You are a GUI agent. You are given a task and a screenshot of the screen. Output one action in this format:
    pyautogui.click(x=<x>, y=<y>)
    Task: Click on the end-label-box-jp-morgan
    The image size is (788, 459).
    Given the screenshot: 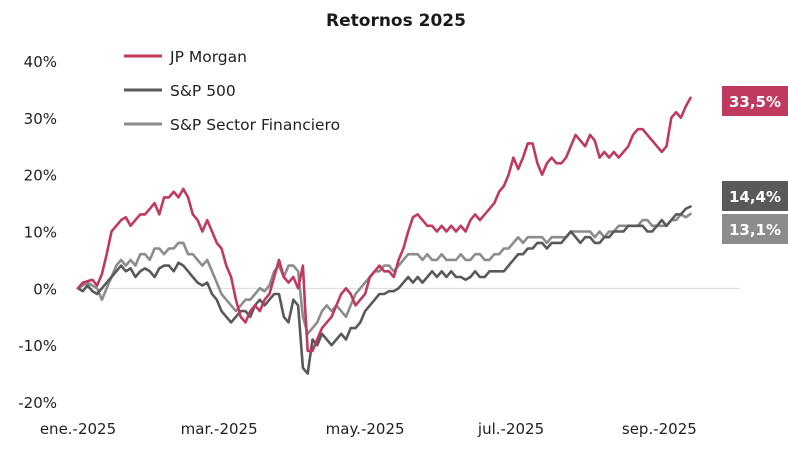 What is the action you would take?
    pyautogui.click(x=755, y=101)
    